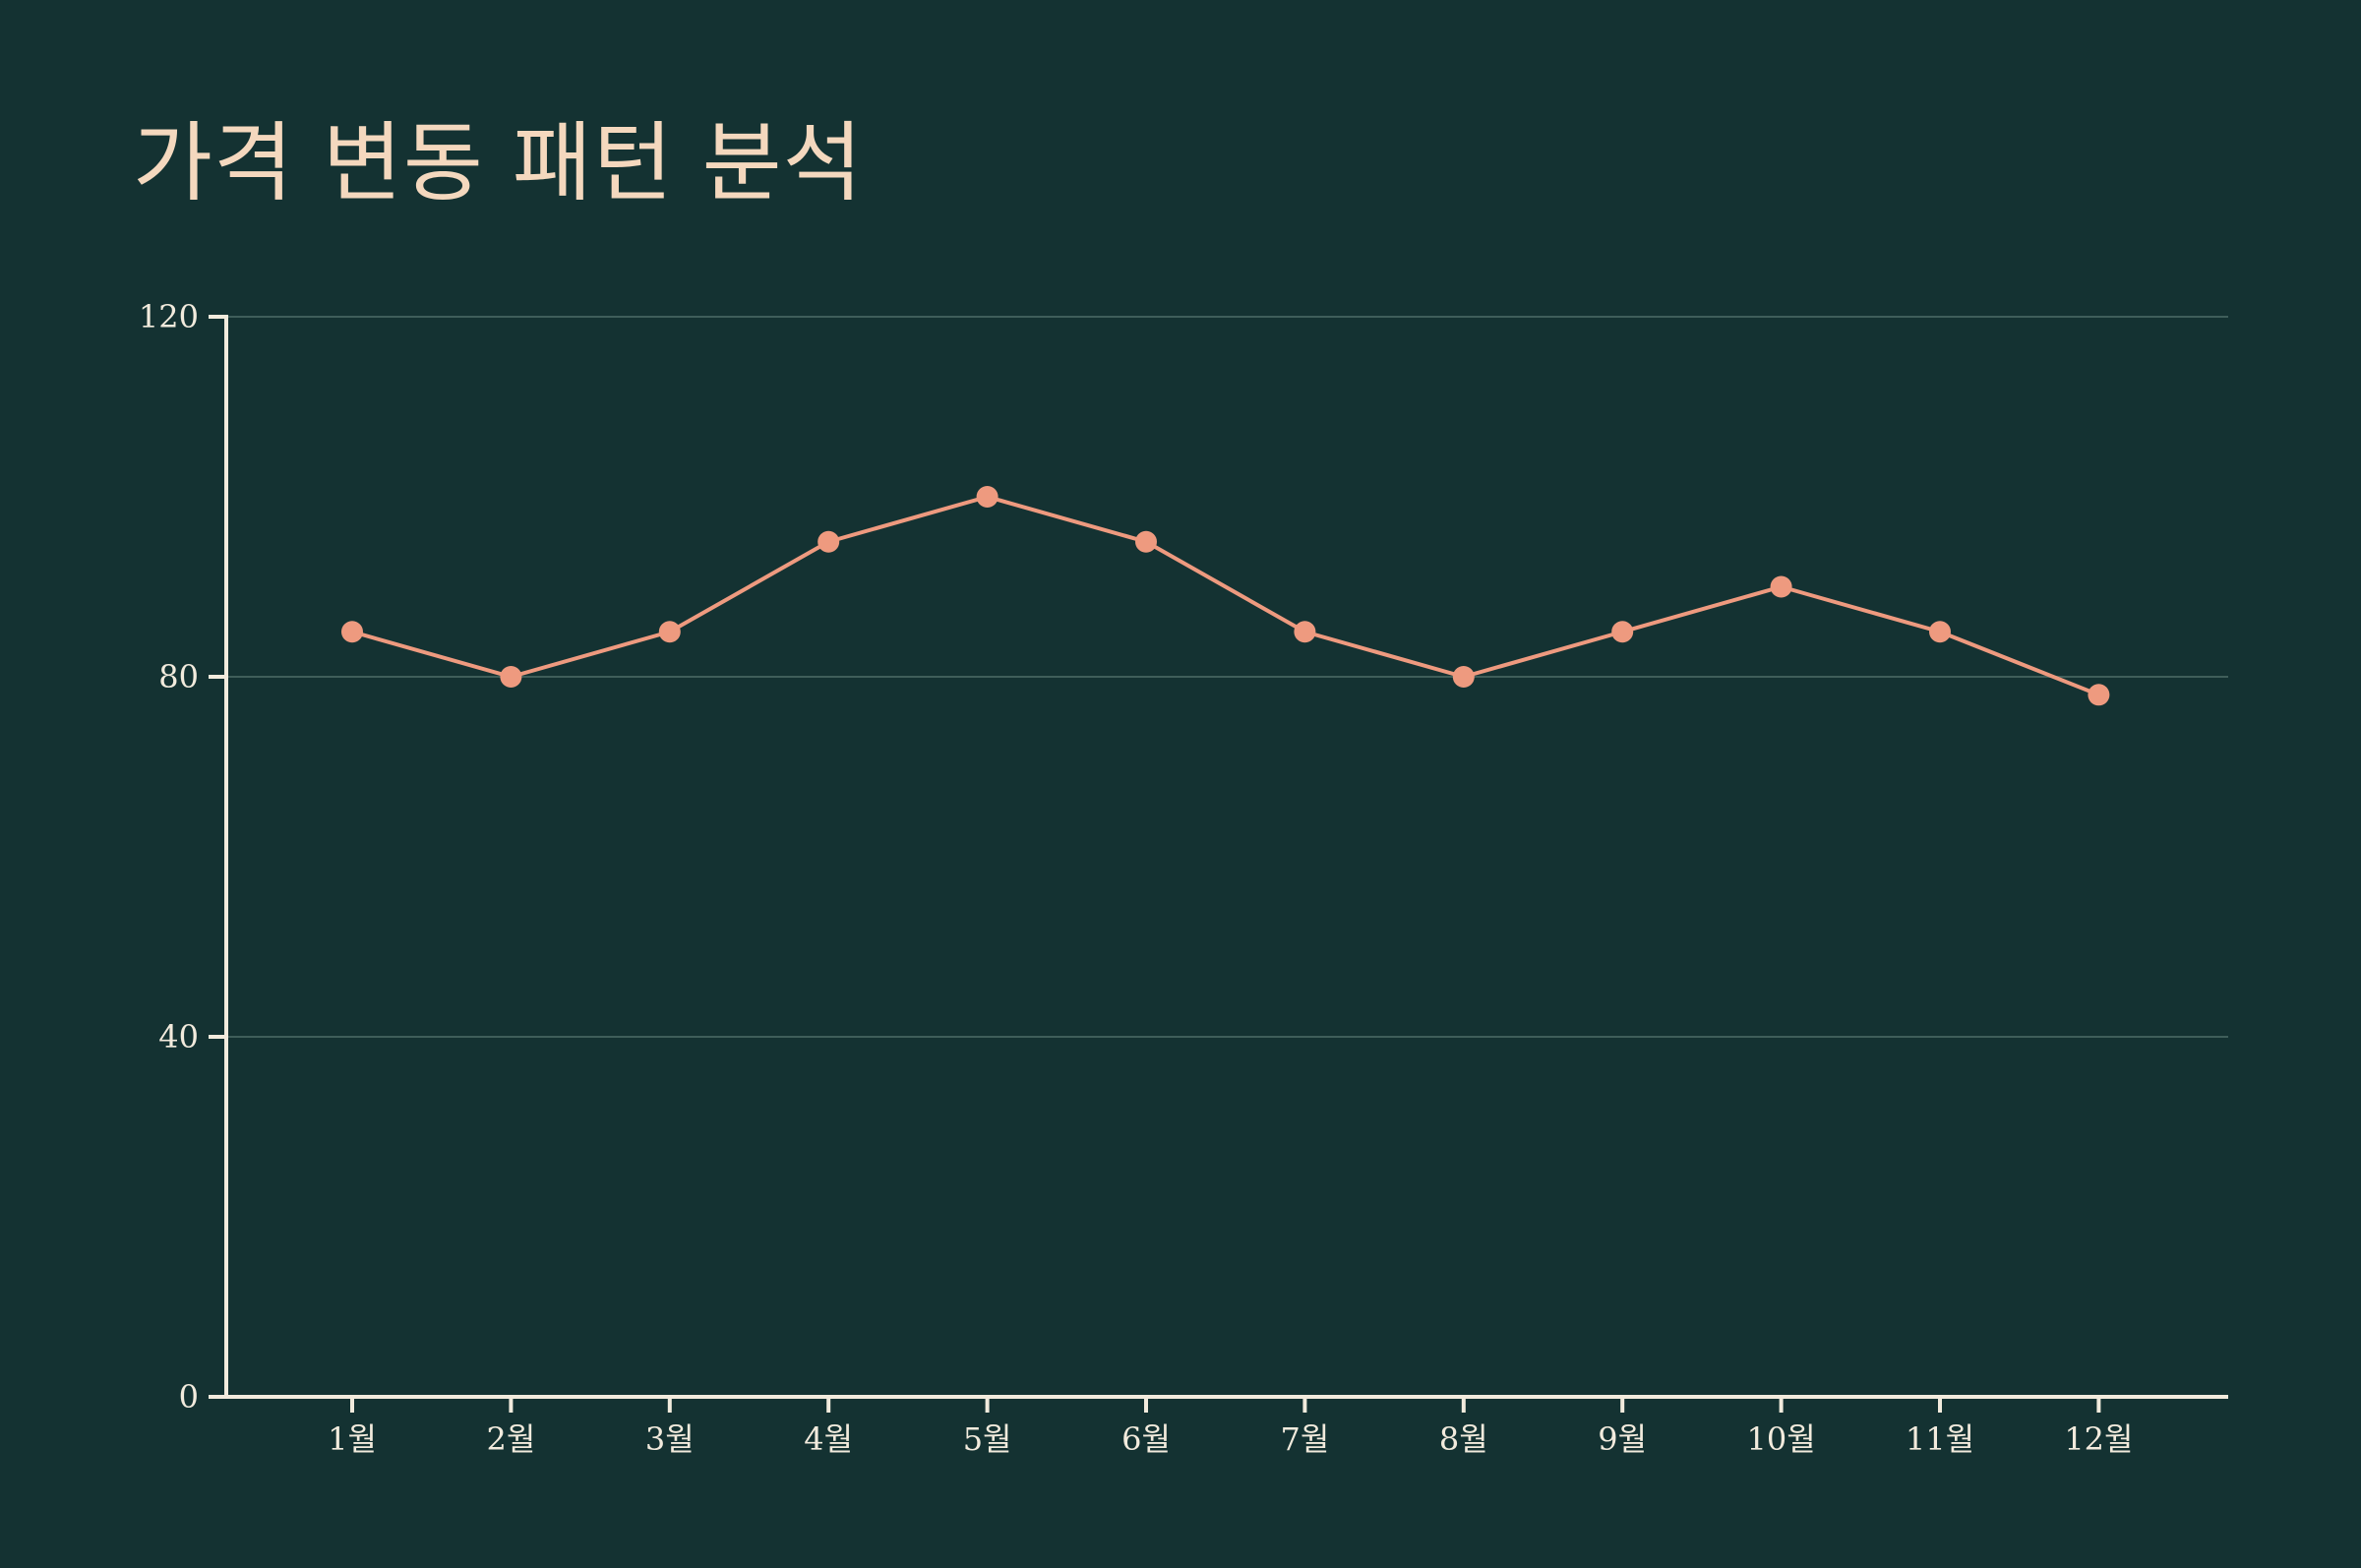  I want to click on x-tick-label-11: 11월, so click(1940, 1439).